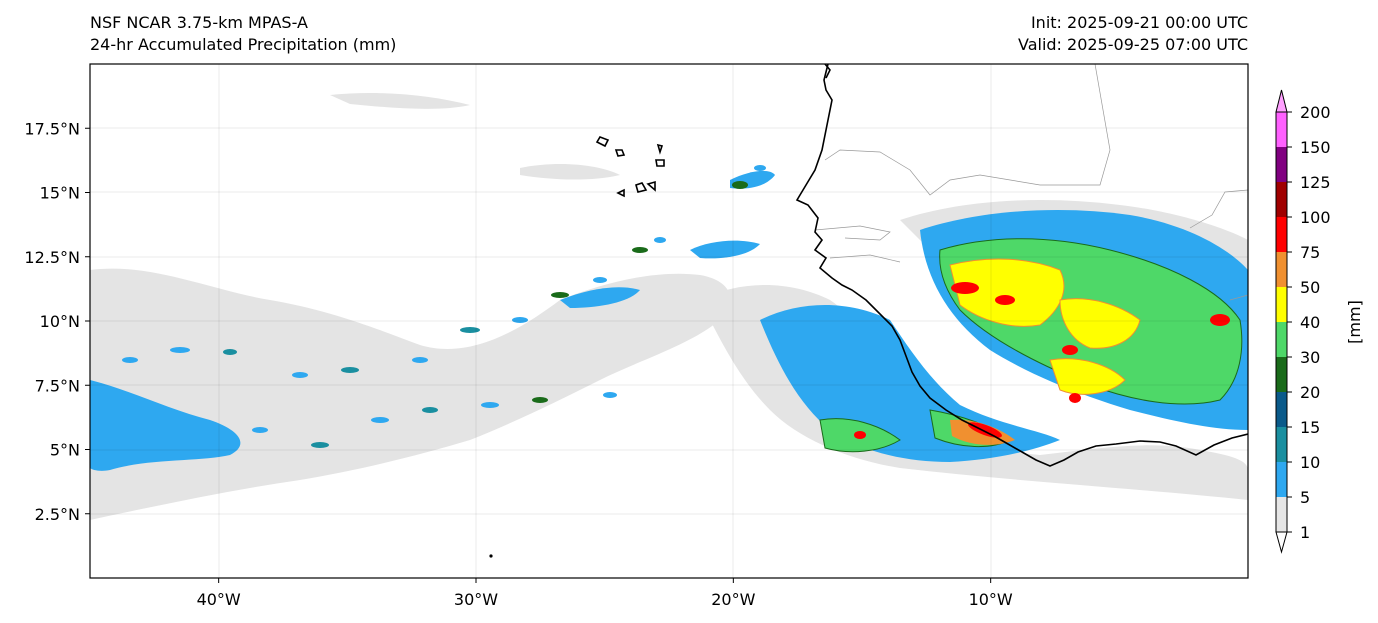 This screenshot has width=1378, height=623. Describe the element at coordinates (733, 599) in the screenshot. I see `lon-tick-label: 20°W` at that location.